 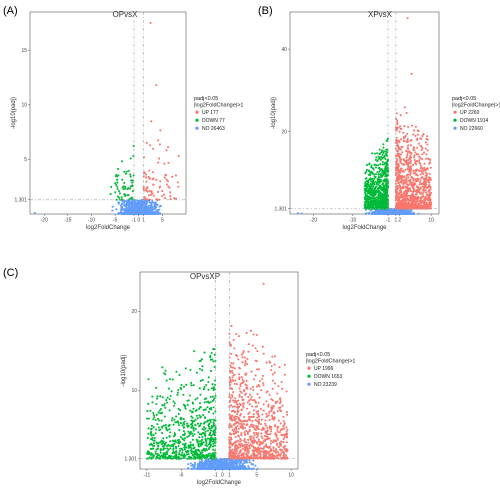 What do you see at coordinates (219, 106) in the screenshot?
I see `legend-title: |log2FoldChange|>1` at bounding box center [219, 106].